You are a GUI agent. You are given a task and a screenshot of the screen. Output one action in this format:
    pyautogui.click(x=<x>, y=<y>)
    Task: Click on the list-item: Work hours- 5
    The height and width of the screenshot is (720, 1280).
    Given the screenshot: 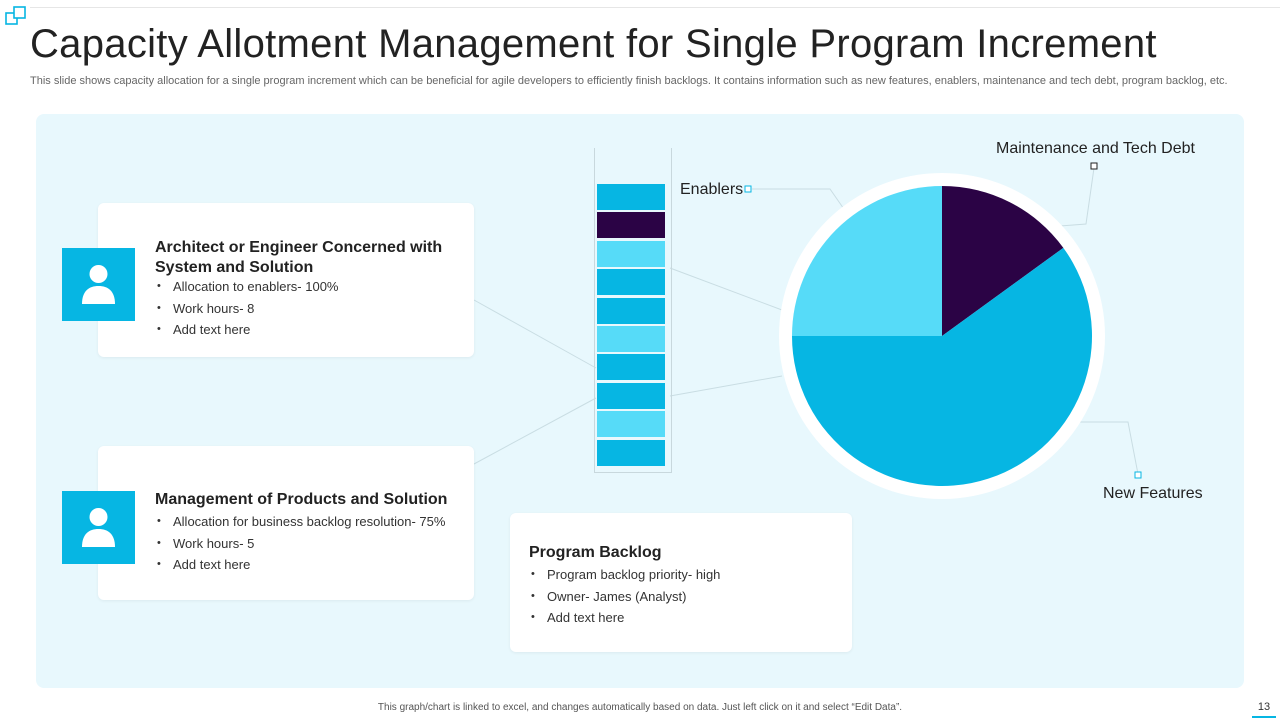 What is the action you would take?
    pyautogui.click(x=310, y=544)
    